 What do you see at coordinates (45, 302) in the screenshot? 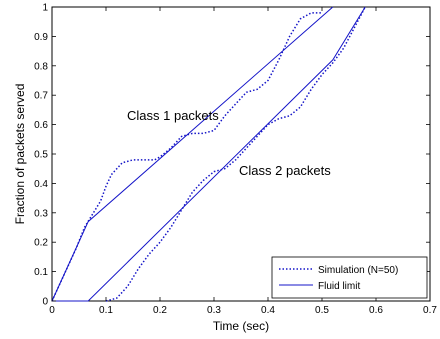
I see `y-tick-label: 0` at bounding box center [45, 302].